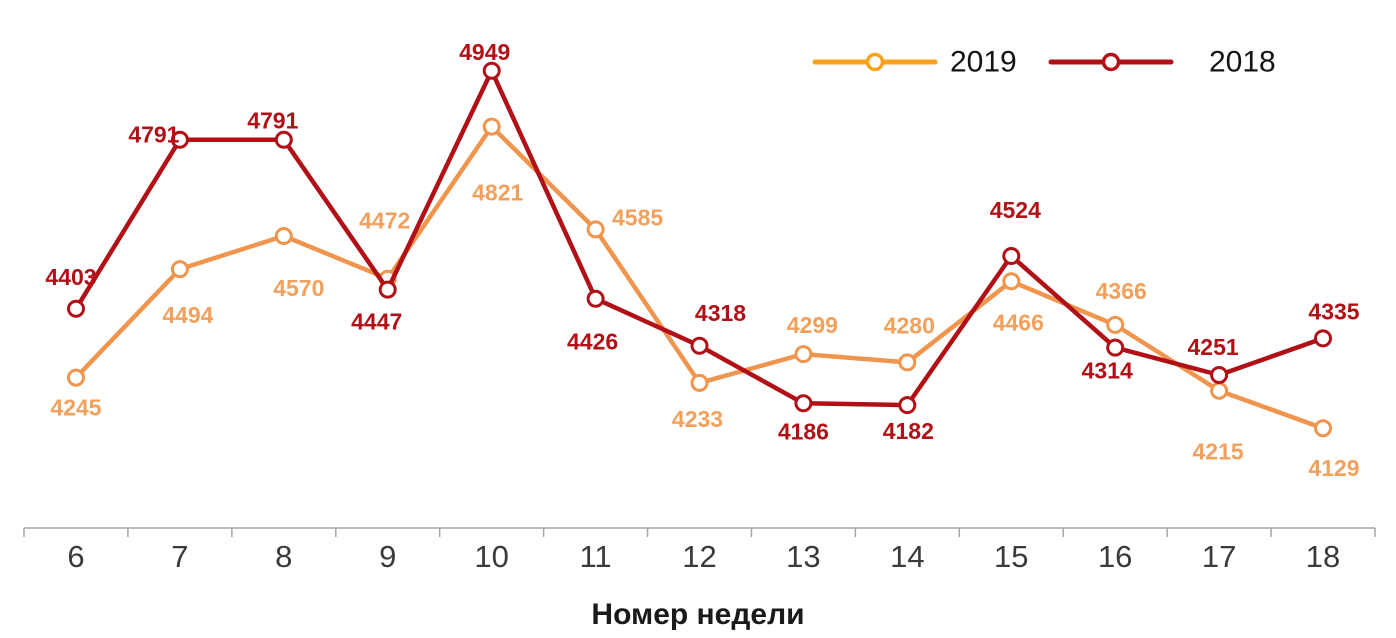  I want to click on series-2018-value-label-week-15: 4524, so click(1015, 210).